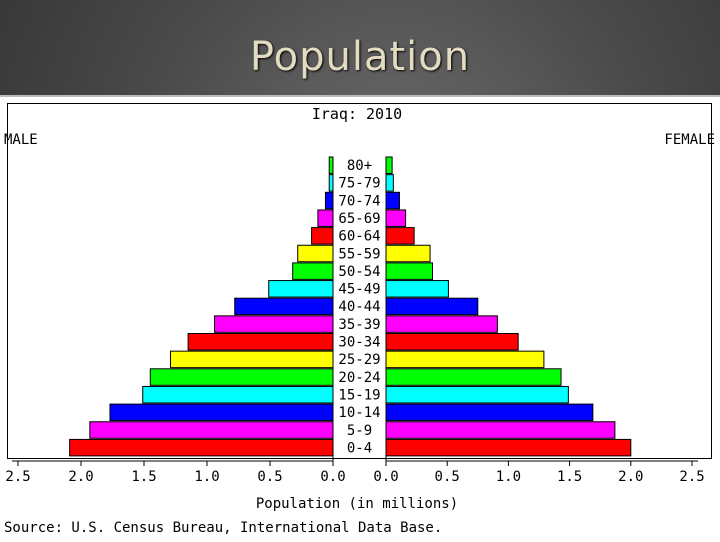 The height and width of the screenshot is (542, 720). I want to click on age-group-label: 80+, so click(359, 166).